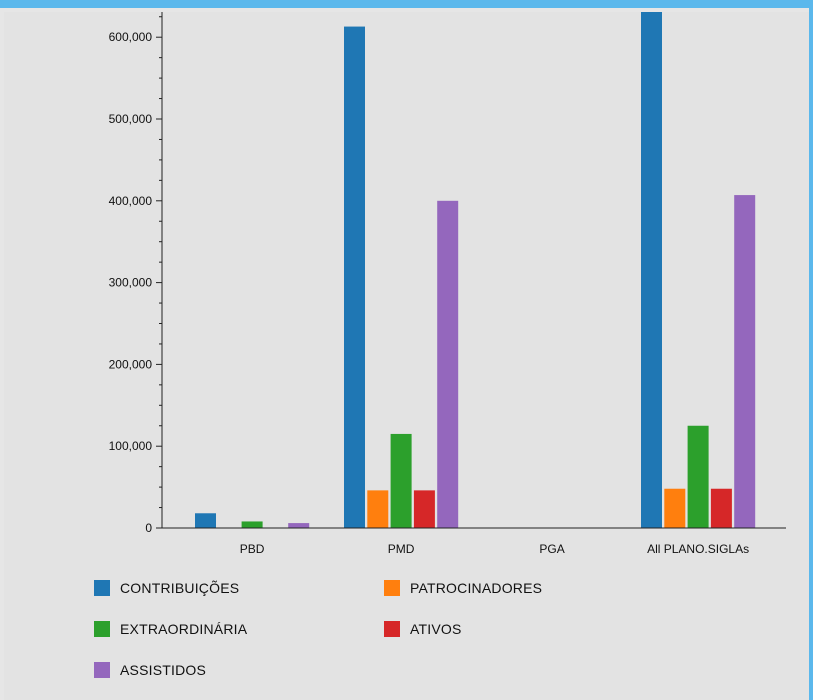 Image resolution: width=813 pixels, height=700 pixels. I want to click on y-tick-label: 0, so click(148, 528).